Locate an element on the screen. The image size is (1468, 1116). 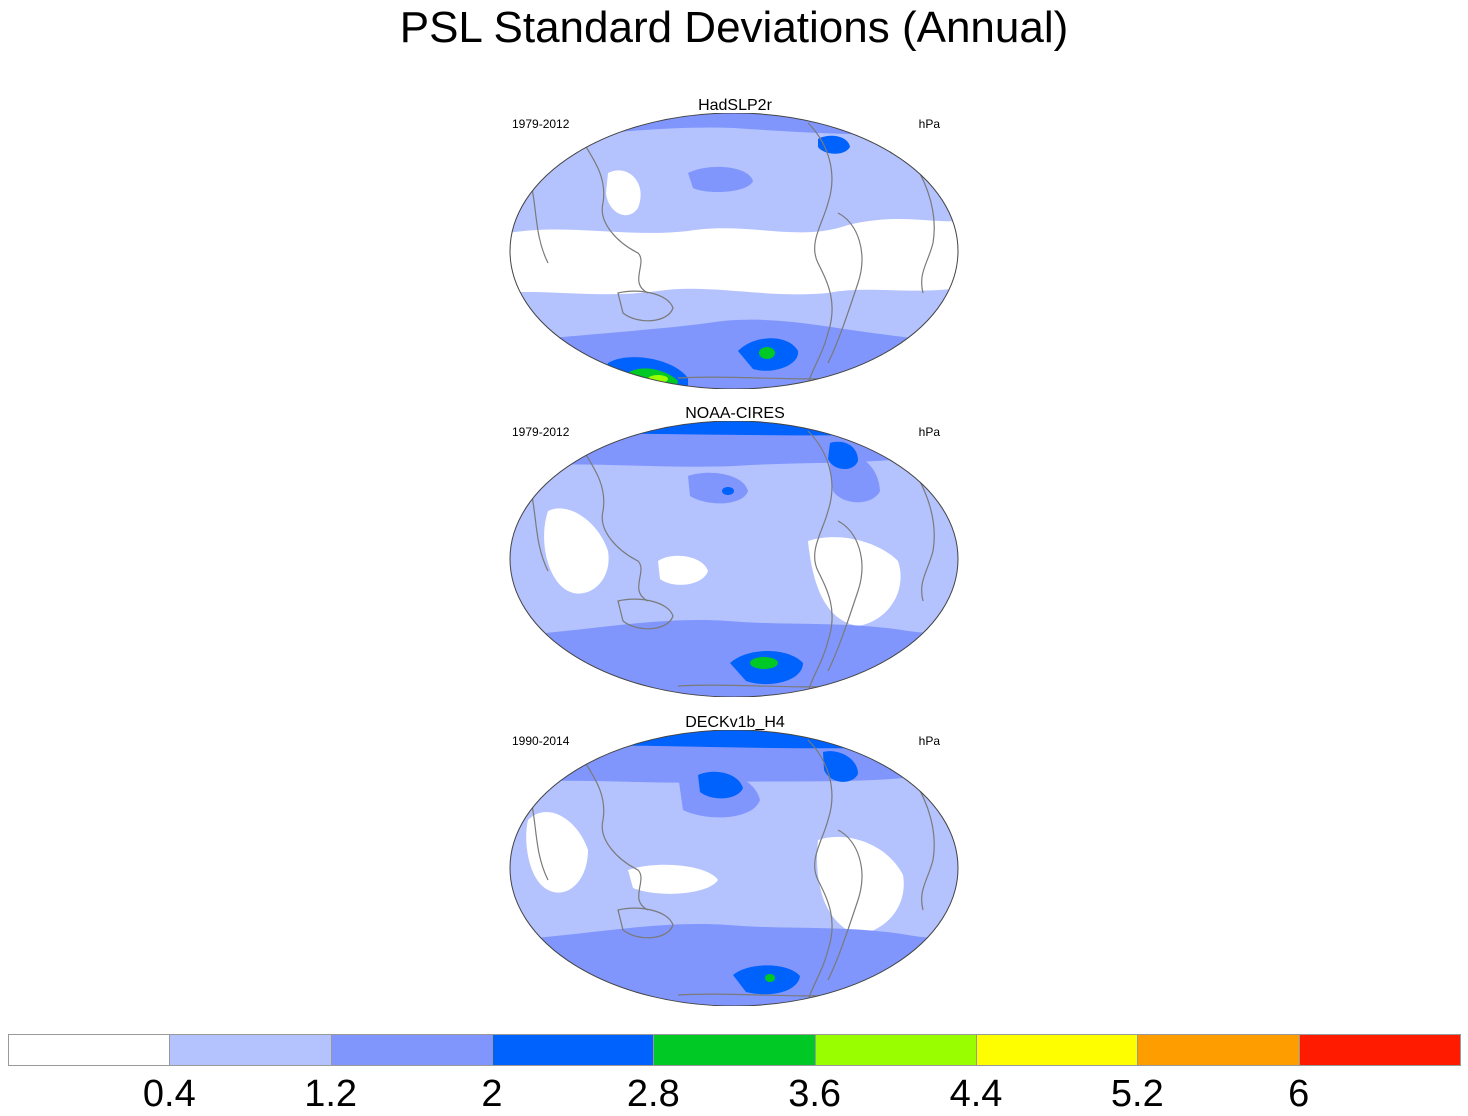
map-panel-noaa-cires: NOAA-CIRES 1979-2012 hPa is located at coordinates (735, 551).